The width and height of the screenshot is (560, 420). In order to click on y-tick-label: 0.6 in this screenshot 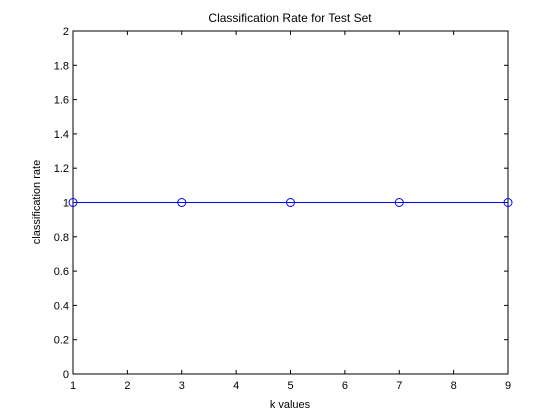, I will do `click(61, 272)`.